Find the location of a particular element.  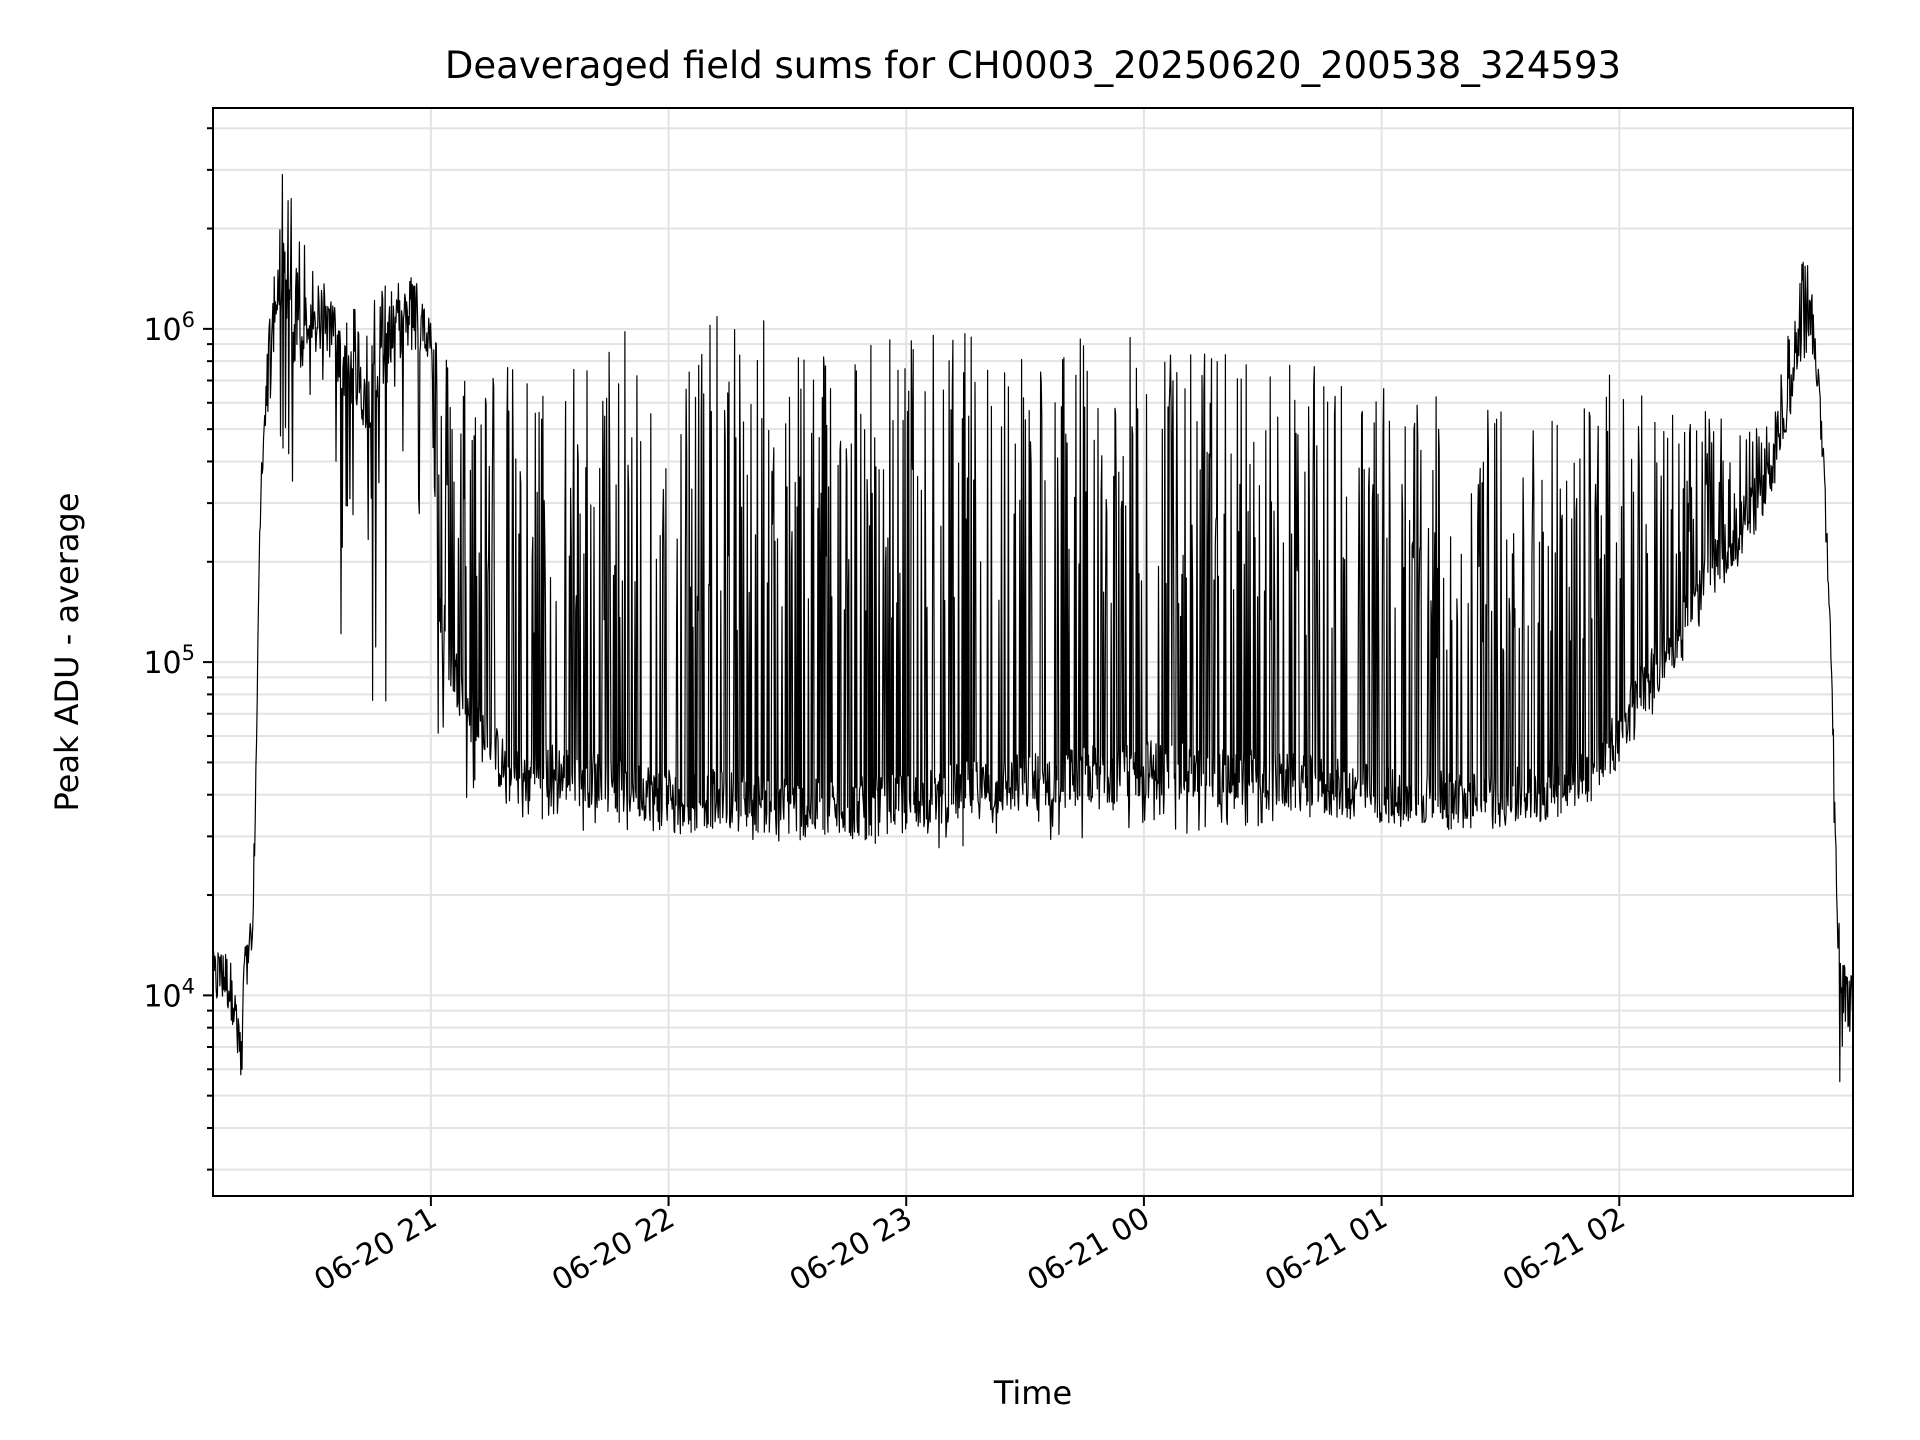

x-tick-label: 06-21 00 is located at coordinates (1089, 1250).